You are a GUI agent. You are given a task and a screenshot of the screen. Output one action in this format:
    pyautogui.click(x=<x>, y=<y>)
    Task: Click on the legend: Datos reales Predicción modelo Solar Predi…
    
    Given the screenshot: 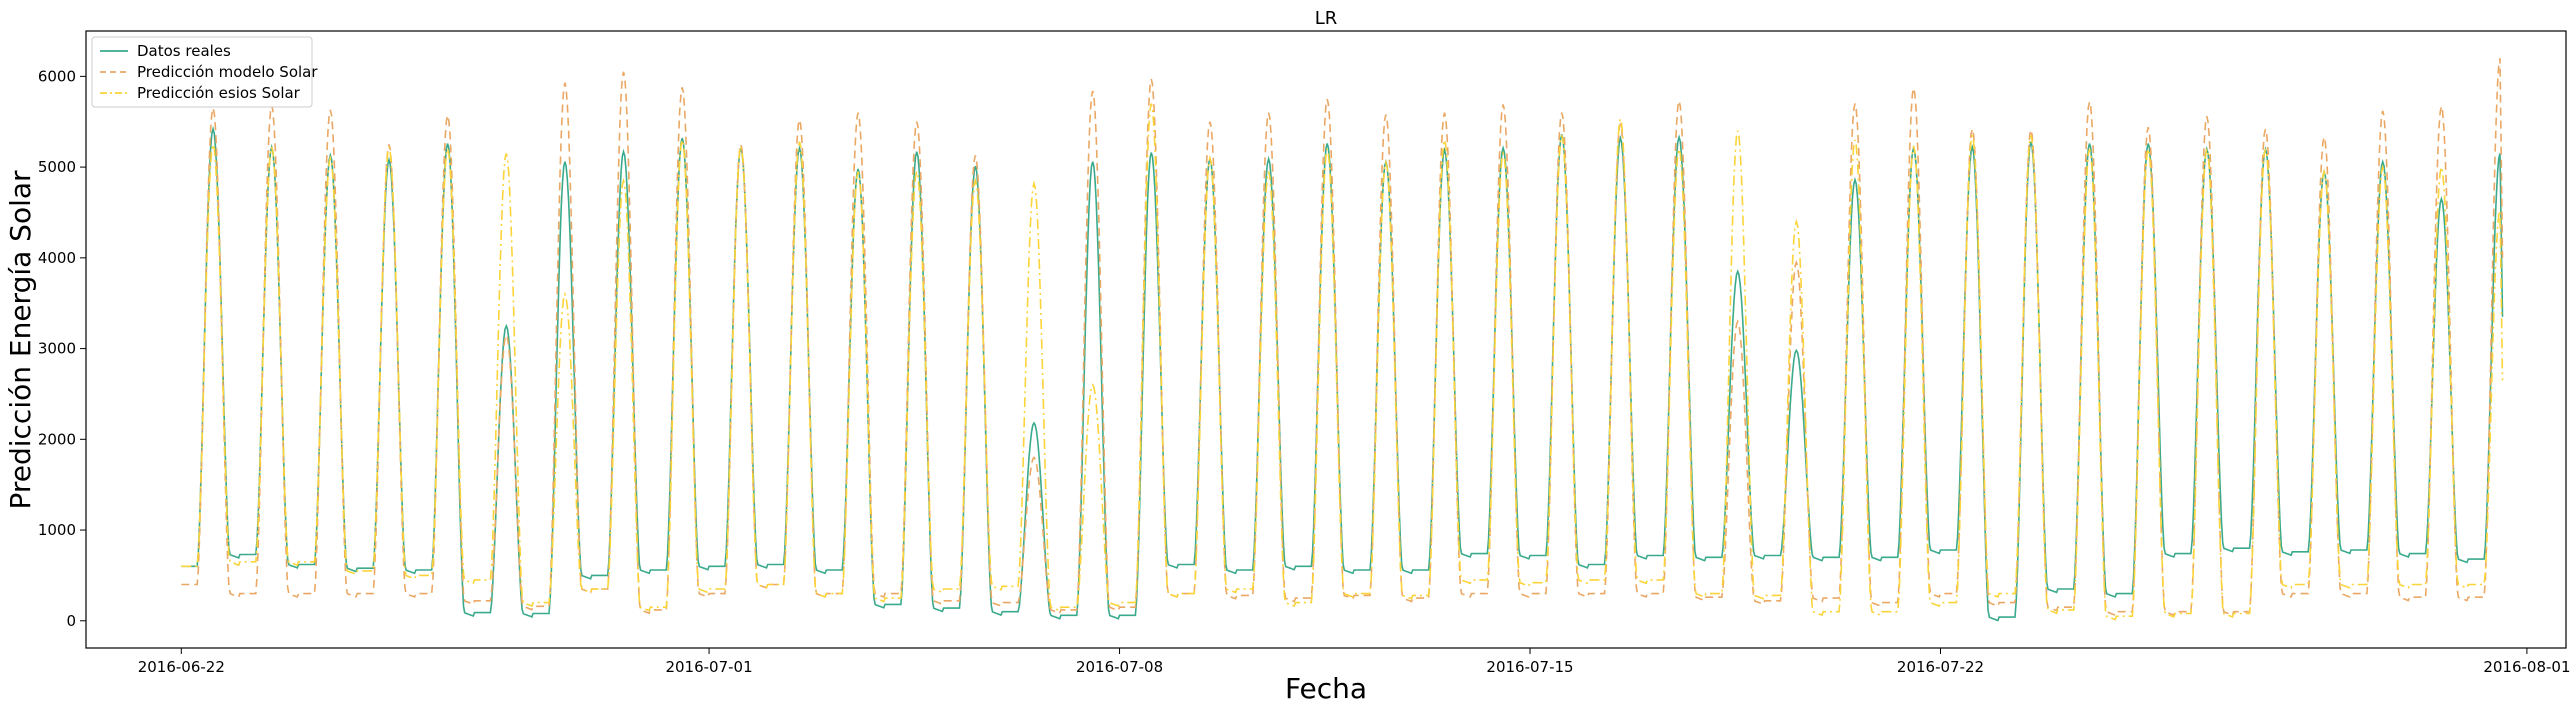 What is the action you would take?
    pyautogui.click(x=204, y=72)
    